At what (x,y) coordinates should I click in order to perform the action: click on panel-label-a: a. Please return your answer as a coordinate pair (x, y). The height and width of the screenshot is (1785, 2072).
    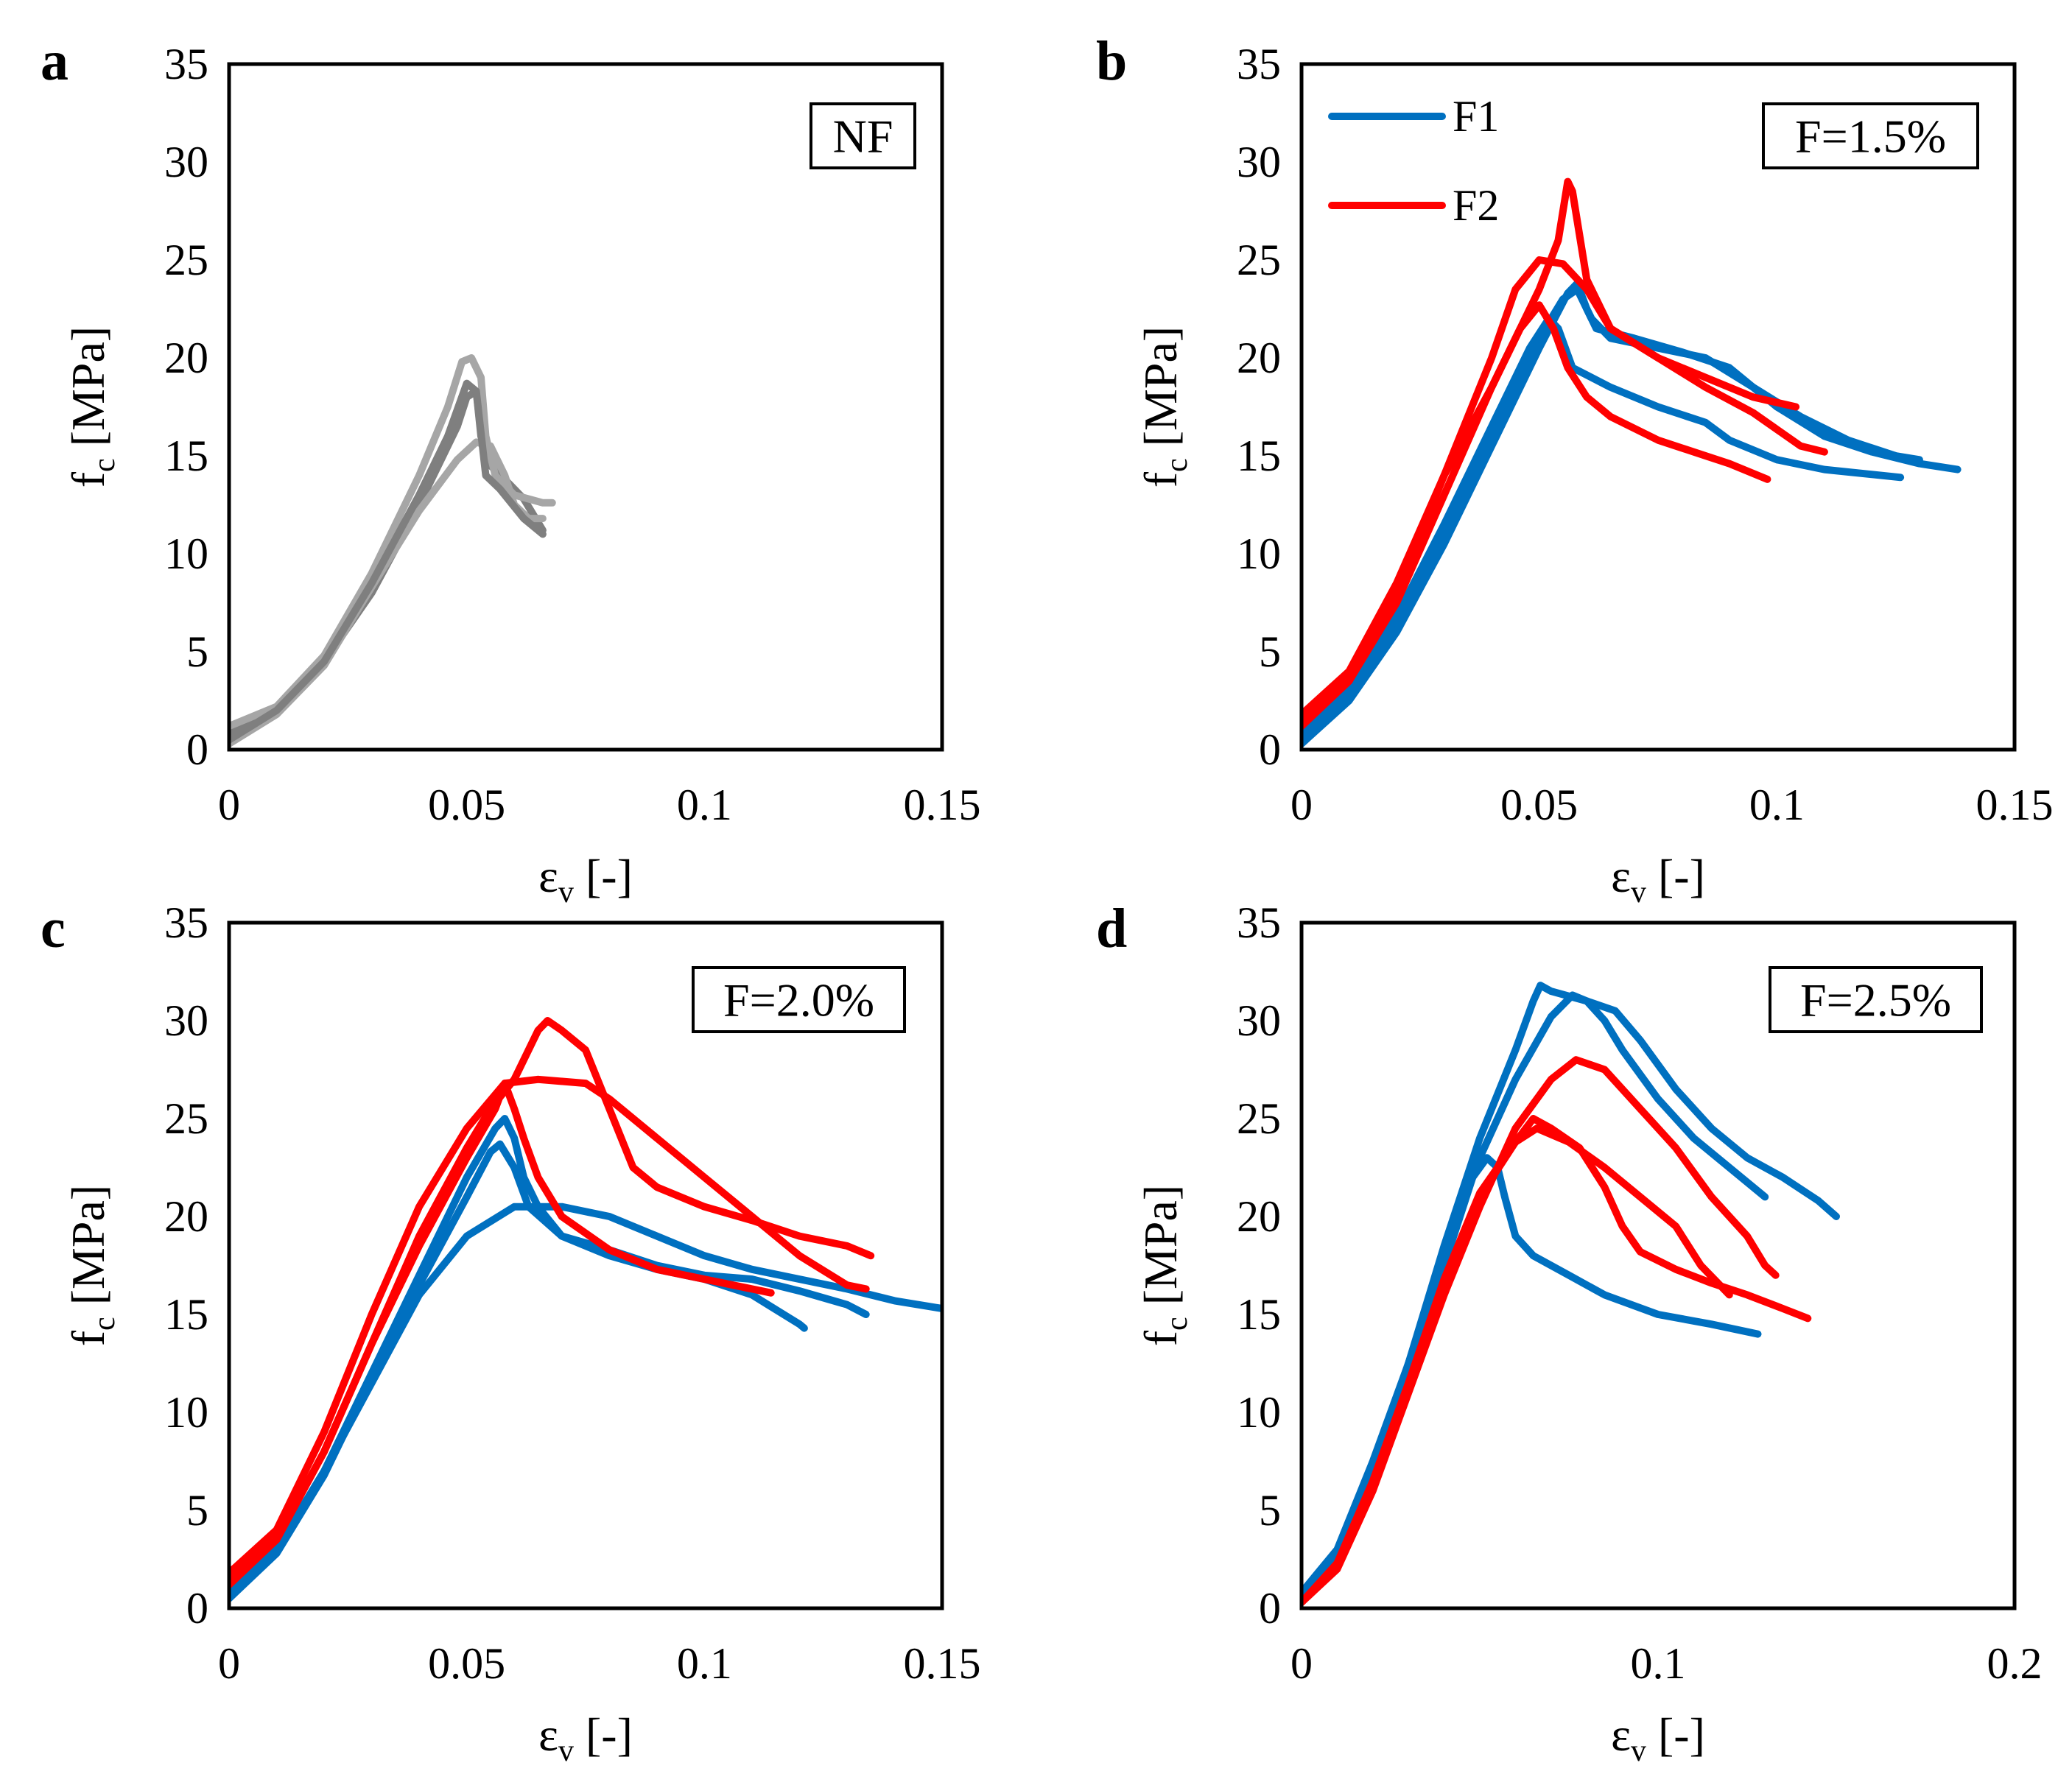
    Looking at the image, I should click on (55, 61).